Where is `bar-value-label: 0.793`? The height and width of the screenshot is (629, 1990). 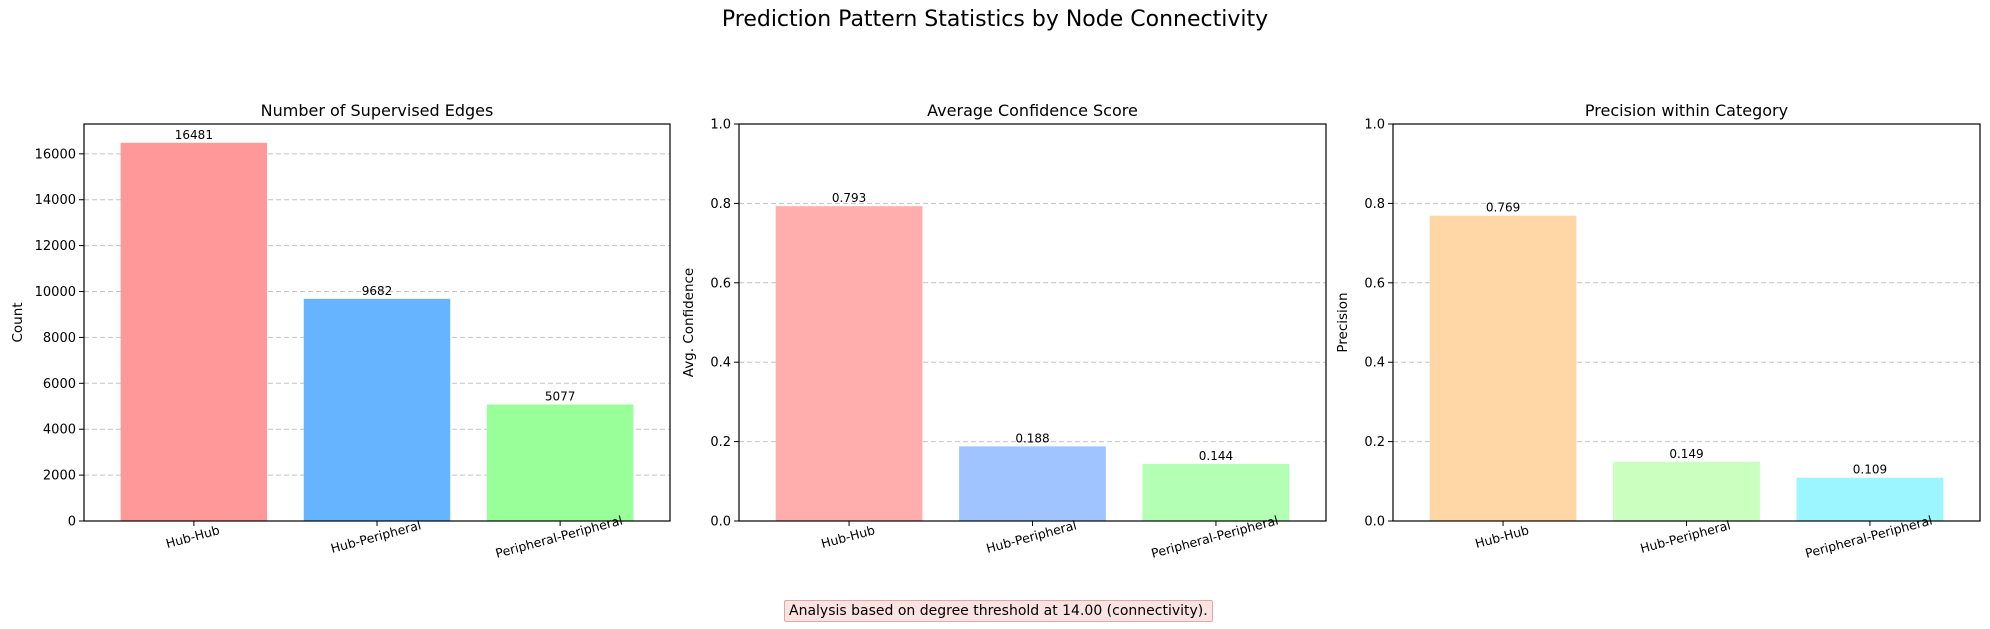
bar-value-label: 0.793 is located at coordinates (849, 198).